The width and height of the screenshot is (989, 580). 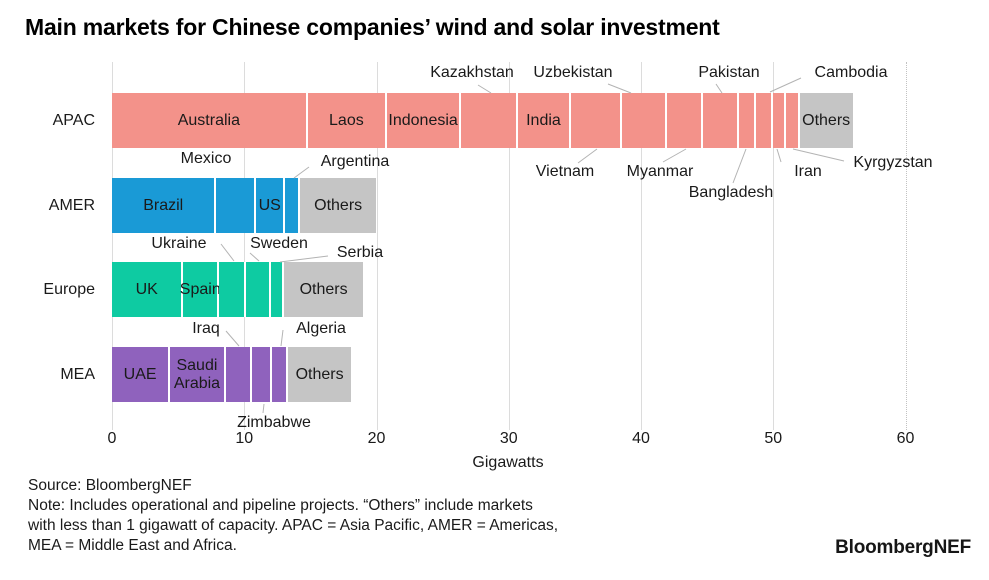 What do you see at coordinates (263, 408) in the screenshot?
I see `leader-line-zimbabwe` at bounding box center [263, 408].